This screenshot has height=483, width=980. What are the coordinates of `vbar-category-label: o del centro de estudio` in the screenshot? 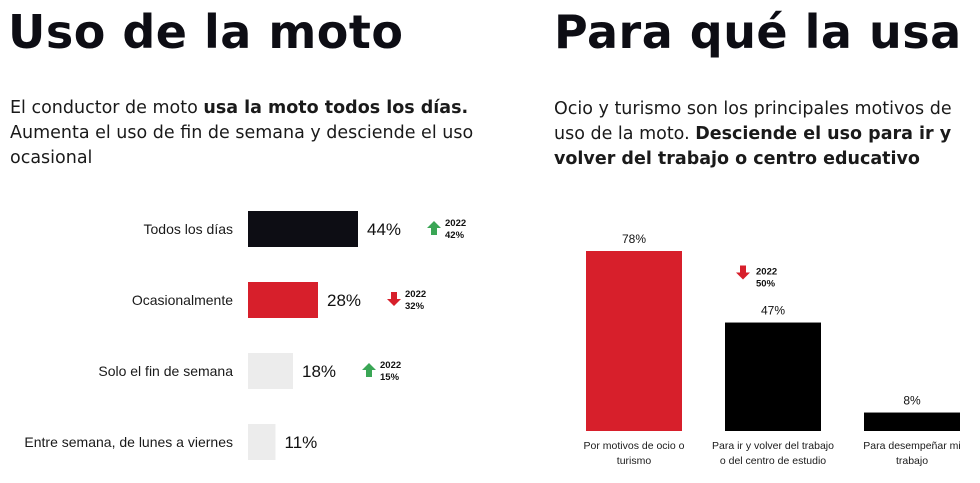 It's located at (773, 461).